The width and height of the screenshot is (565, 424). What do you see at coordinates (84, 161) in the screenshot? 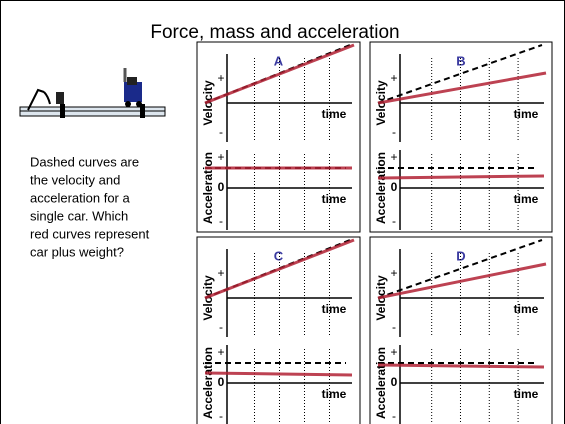
I see `caption-line: Dashed curves are` at bounding box center [84, 161].